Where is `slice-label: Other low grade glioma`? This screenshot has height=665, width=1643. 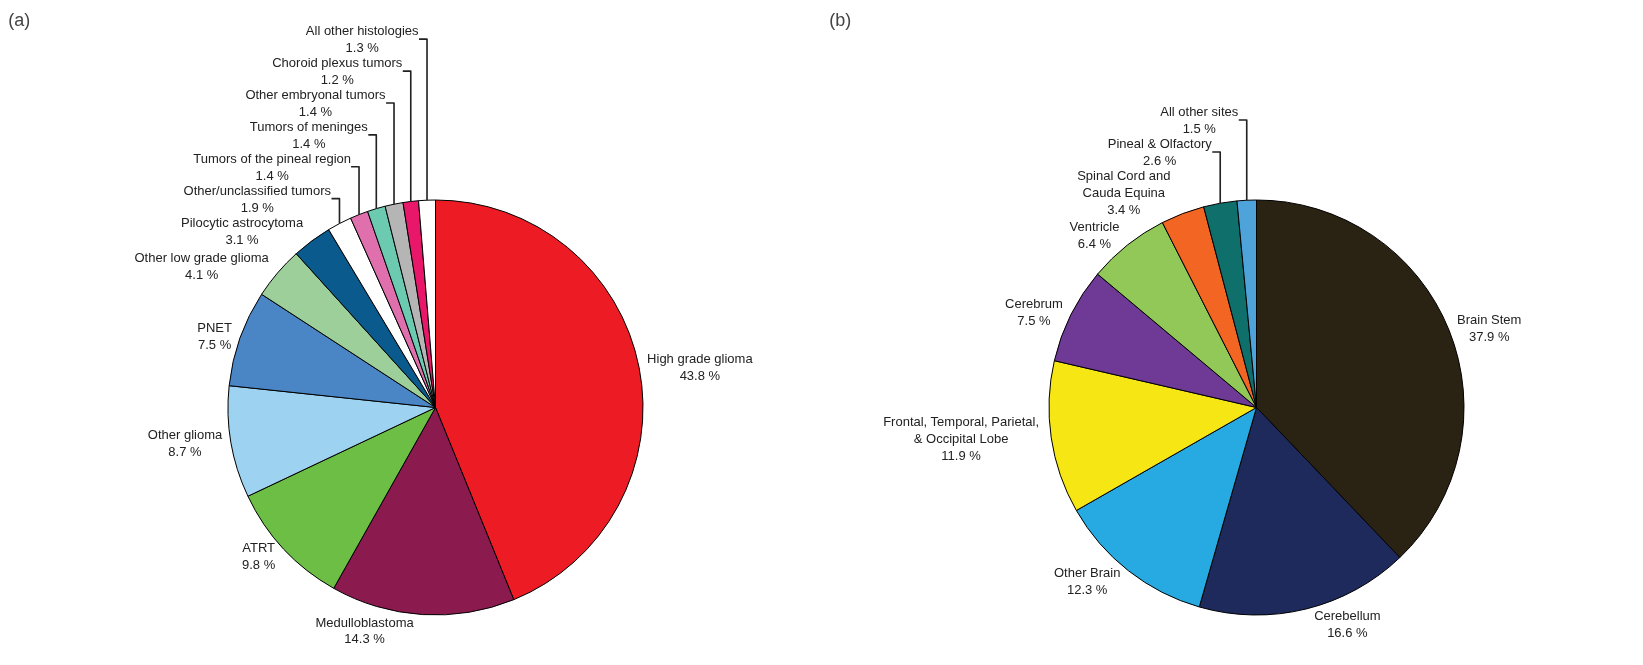
slice-label: Other low grade glioma is located at coordinates (202, 258).